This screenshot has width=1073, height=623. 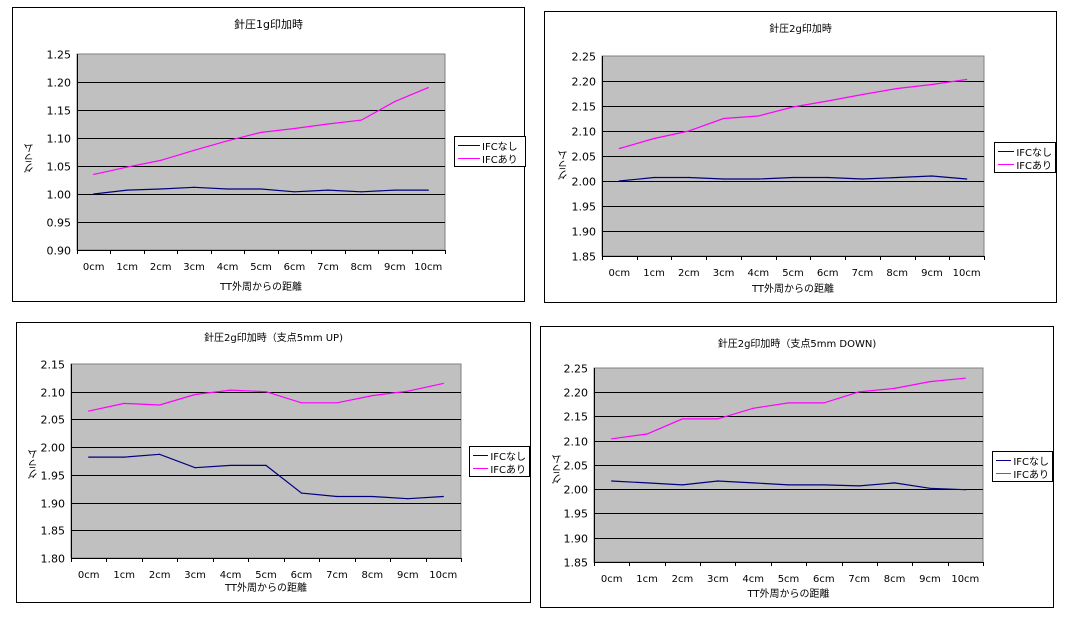 What do you see at coordinates (584, 107) in the screenshot?
I see `y-tick-label: 2.15` at bounding box center [584, 107].